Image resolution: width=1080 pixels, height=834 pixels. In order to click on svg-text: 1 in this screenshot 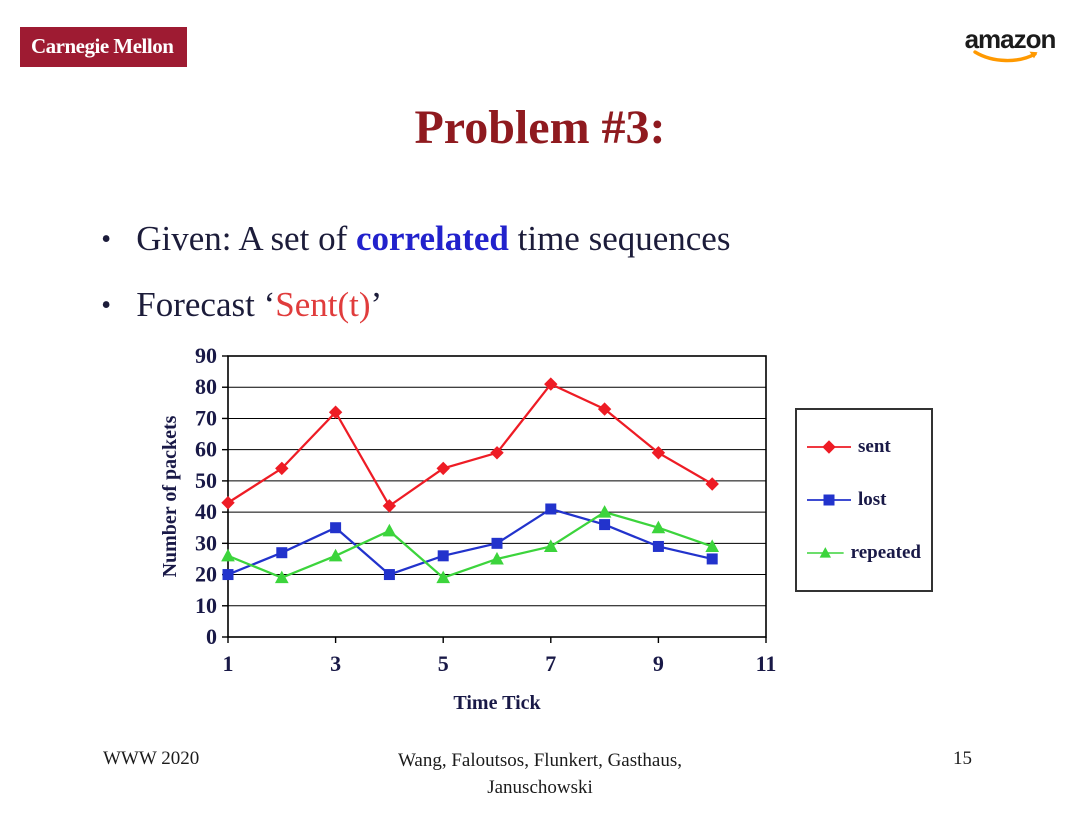, I will do `click(228, 663)`.